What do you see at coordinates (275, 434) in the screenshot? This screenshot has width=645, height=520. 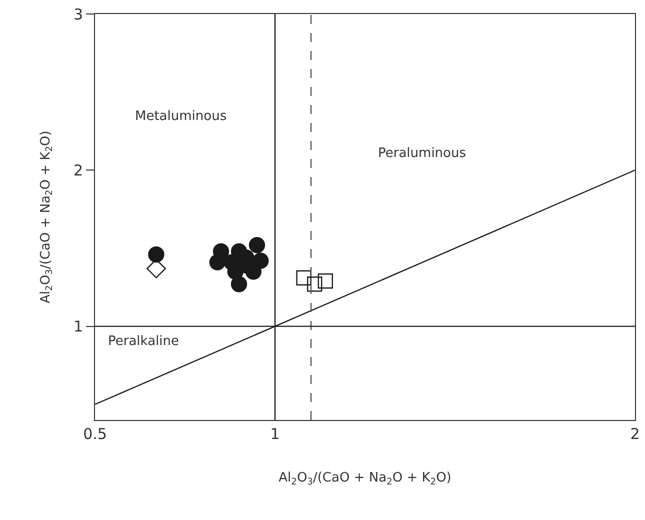 I see `x-tick-label: 1` at bounding box center [275, 434].